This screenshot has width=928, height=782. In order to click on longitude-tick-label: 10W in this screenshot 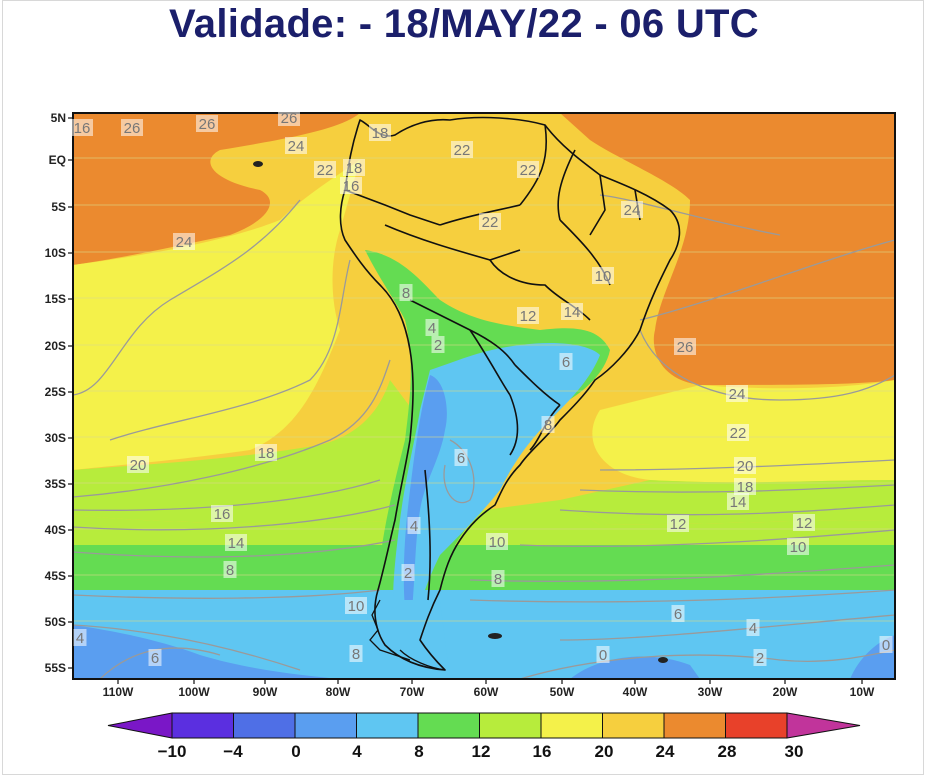, I will do `click(862, 692)`.